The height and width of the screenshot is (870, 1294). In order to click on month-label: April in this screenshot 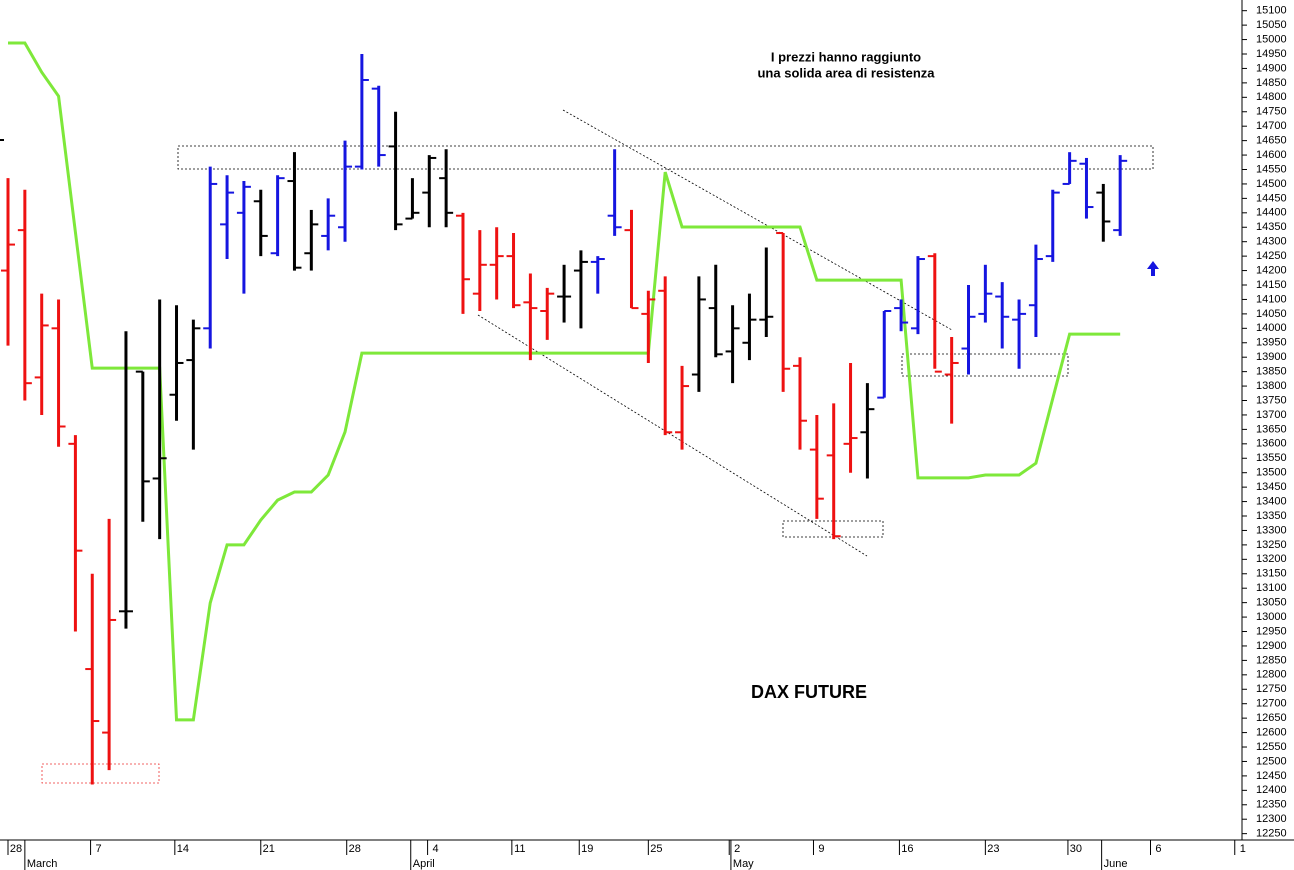, I will do `click(424, 864)`.